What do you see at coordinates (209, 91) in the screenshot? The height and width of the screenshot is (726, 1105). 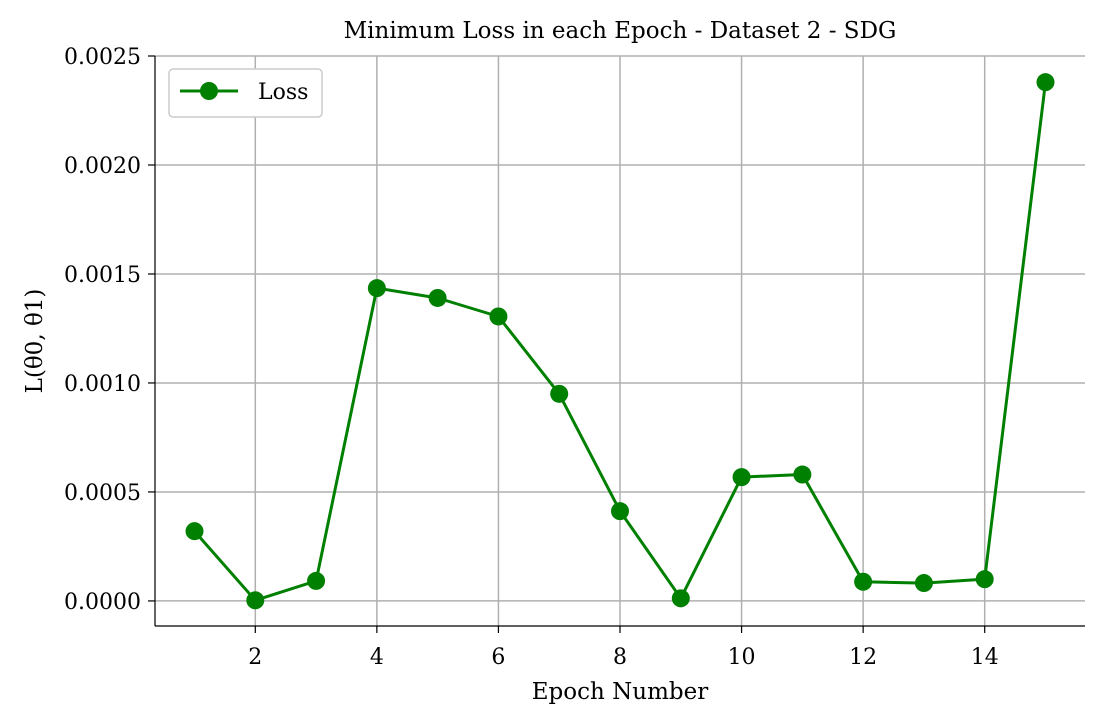 I see `legend-marker-swatch` at bounding box center [209, 91].